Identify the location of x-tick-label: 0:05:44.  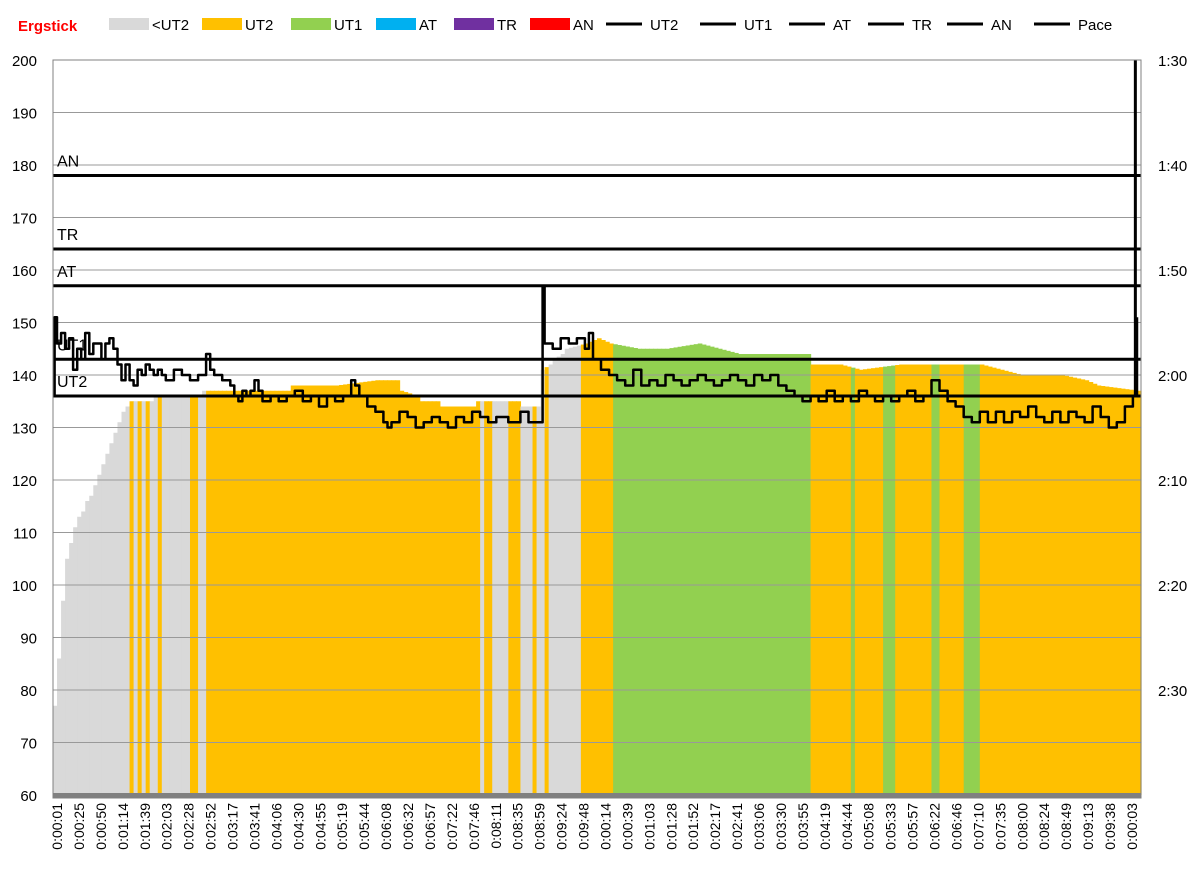
(364, 826).